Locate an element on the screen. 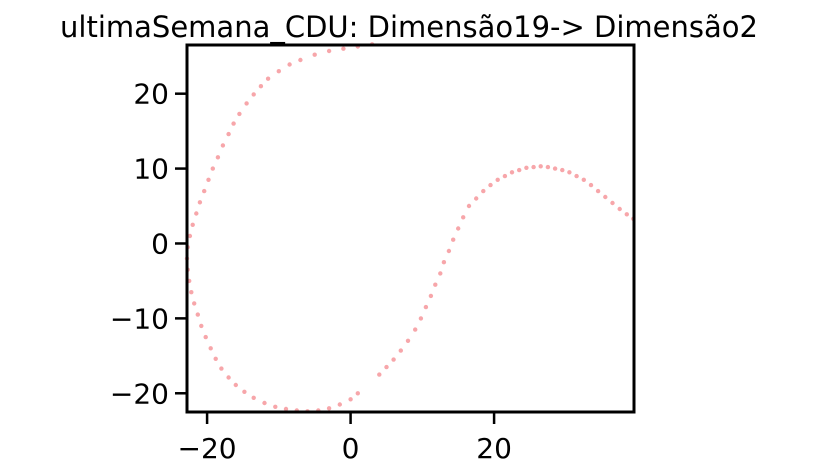 This screenshot has height=475, width=822. y-tick-label: 0 is located at coordinates (160, 243).